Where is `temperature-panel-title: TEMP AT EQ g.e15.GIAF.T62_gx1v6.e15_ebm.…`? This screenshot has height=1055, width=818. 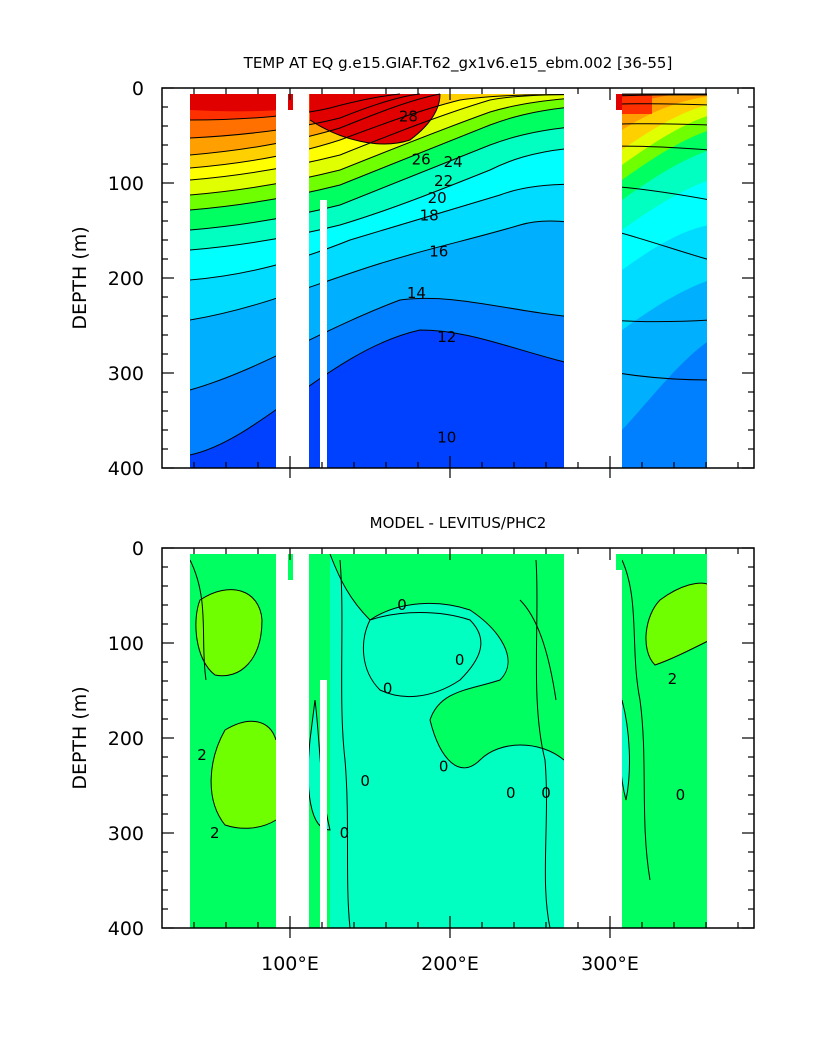
temperature-panel-title: TEMP AT EQ g.e15.GIAF.T62_gx1v6.e15_ebm.… is located at coordinates (458, 63).